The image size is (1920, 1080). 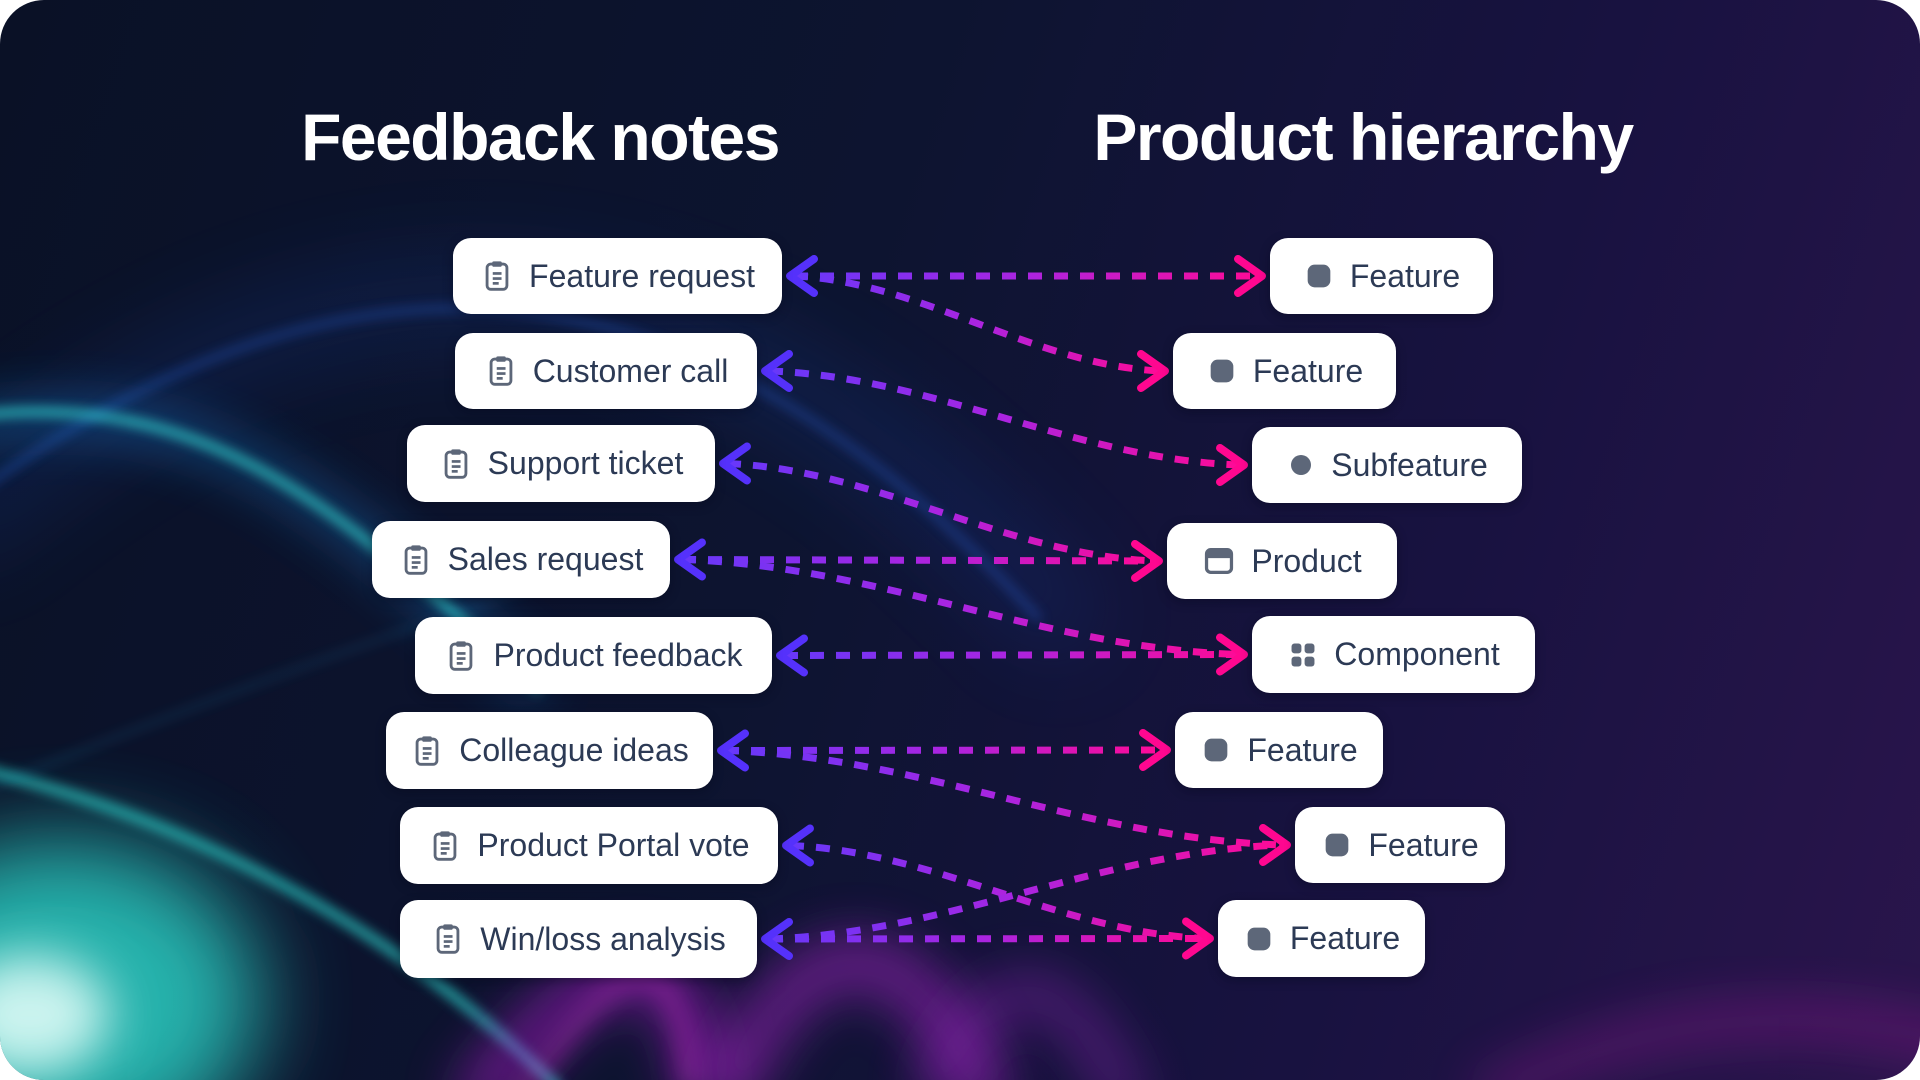 What do you see at coordinates (1700, 1041) in the screenshot?
I see `magenta-sweep` at bounding box center [1700, 1041].